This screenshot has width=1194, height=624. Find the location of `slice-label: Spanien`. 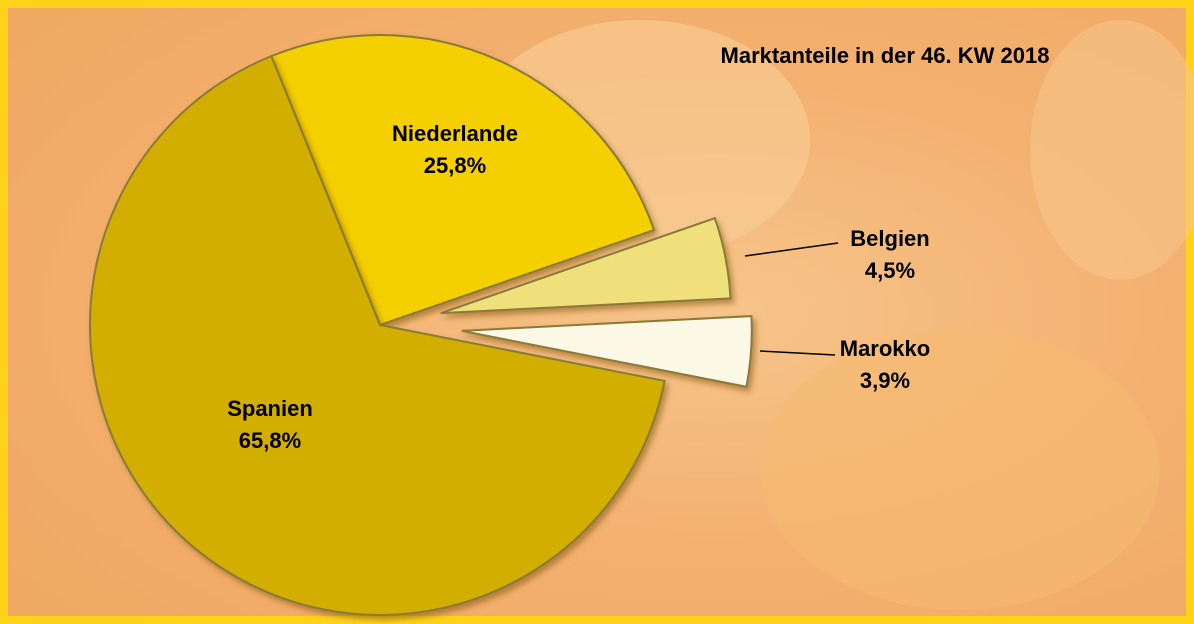

slice-label: Spanien is located at coordinates (270, 408).